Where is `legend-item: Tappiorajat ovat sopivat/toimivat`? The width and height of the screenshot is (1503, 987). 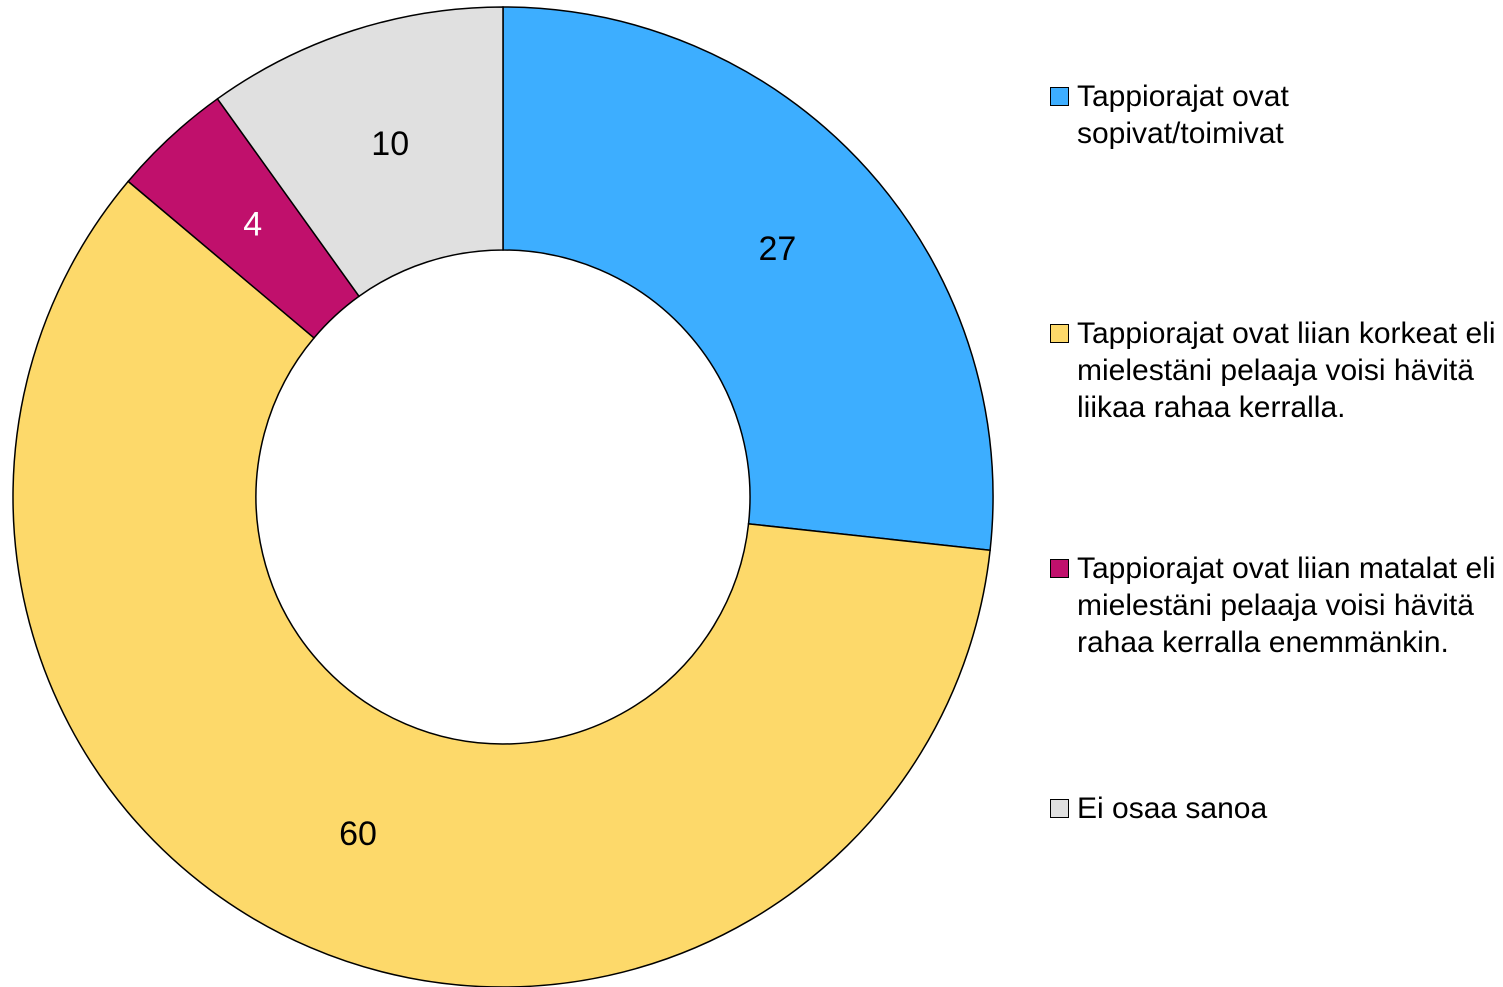
legend-item: Tappiorajat ovat sopivat/toimivat is located at coordinates (1275, 115).